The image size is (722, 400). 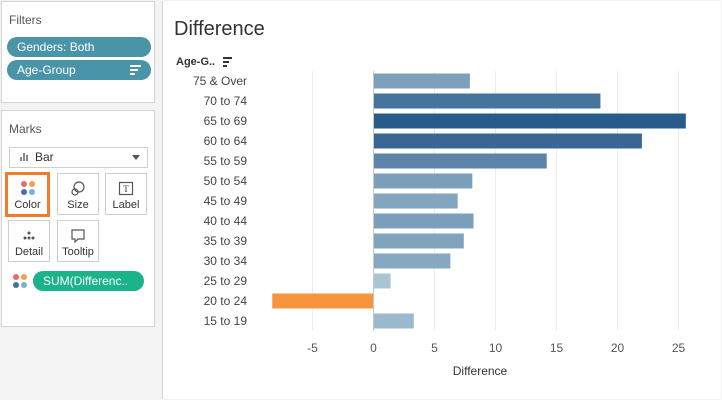 I want to click on mark-type-dropdown: Bar, so click(x=78, y=157).